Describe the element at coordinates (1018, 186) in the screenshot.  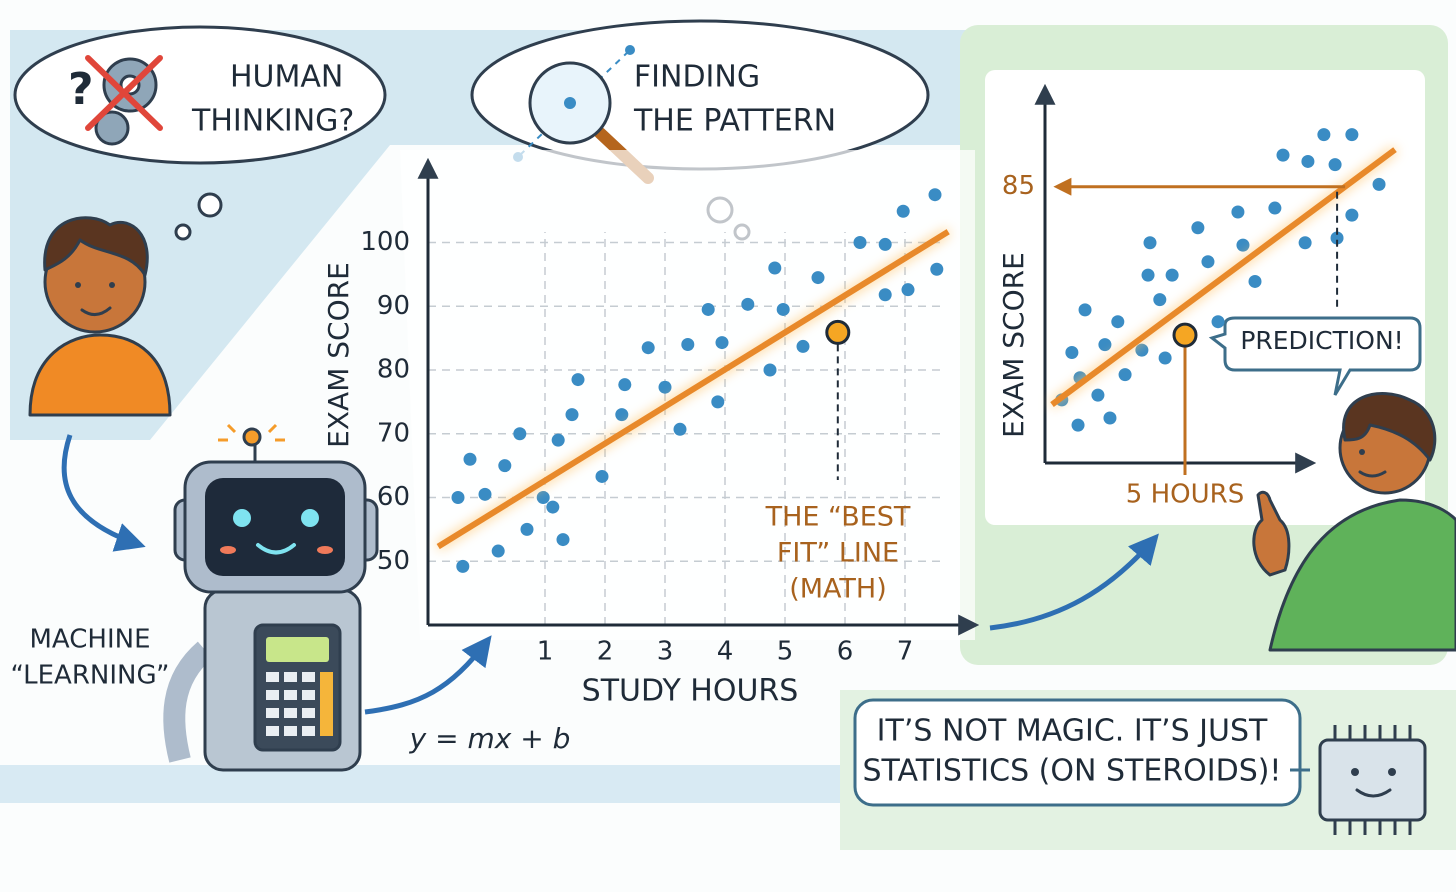
I see `y-tick-label: 85` at that location.